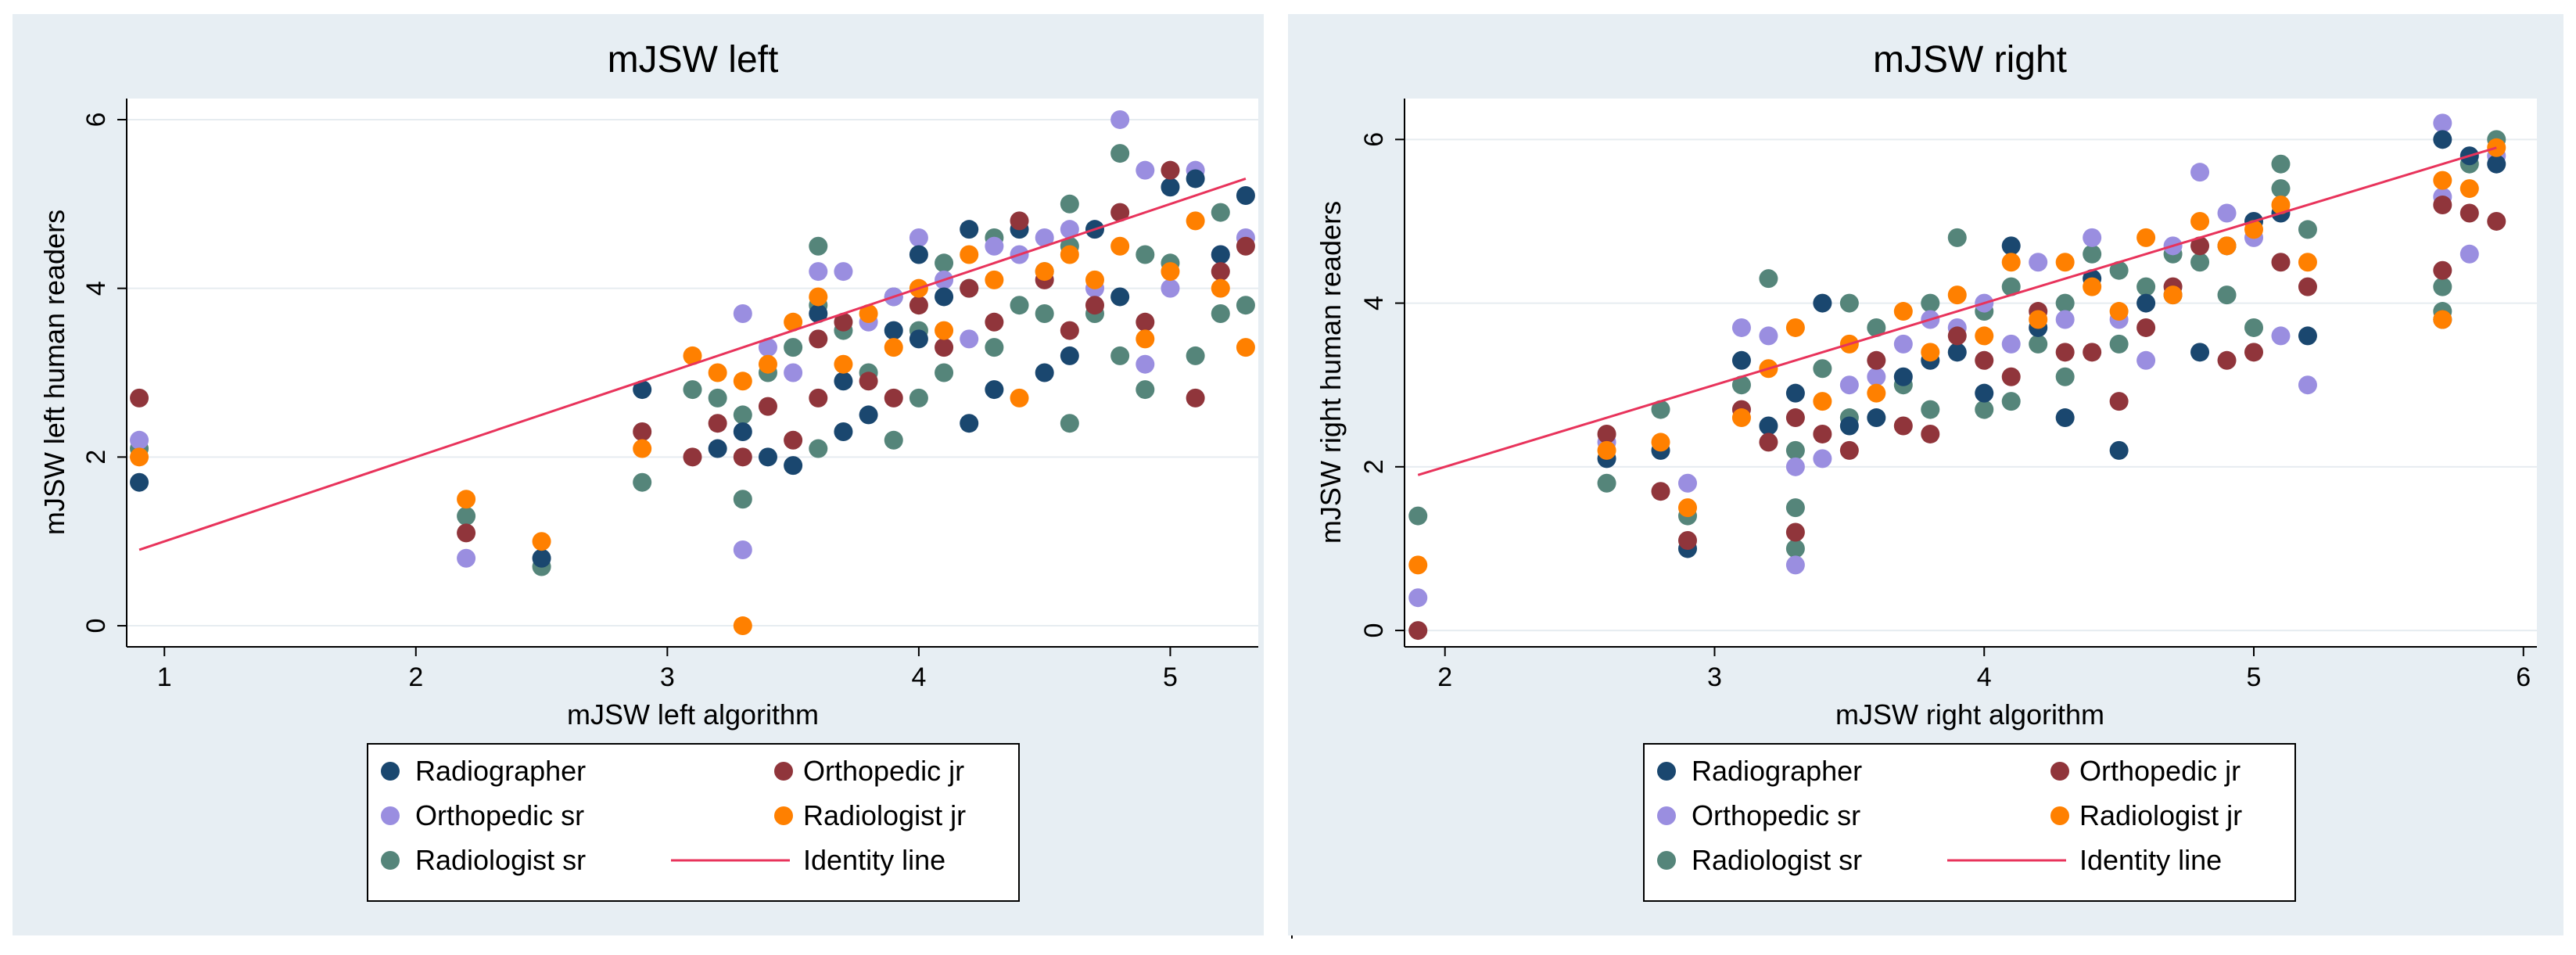 The height and width of the screenshot is (955, 2576). I want to click on chart-title: mJSW left, so click(693, 60).